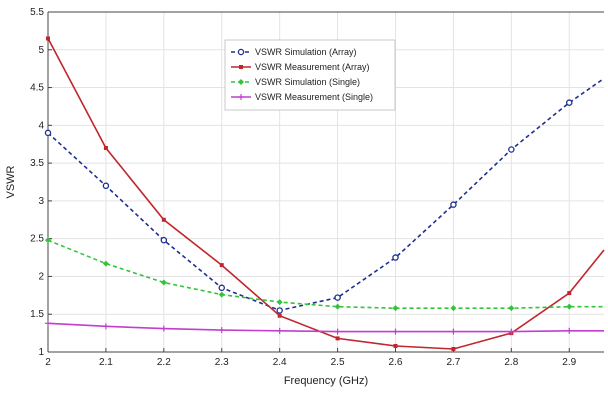 This screenshot has width=608, height=398. I want to click on y-tick-label-5: 3.5, so click(37, 163).